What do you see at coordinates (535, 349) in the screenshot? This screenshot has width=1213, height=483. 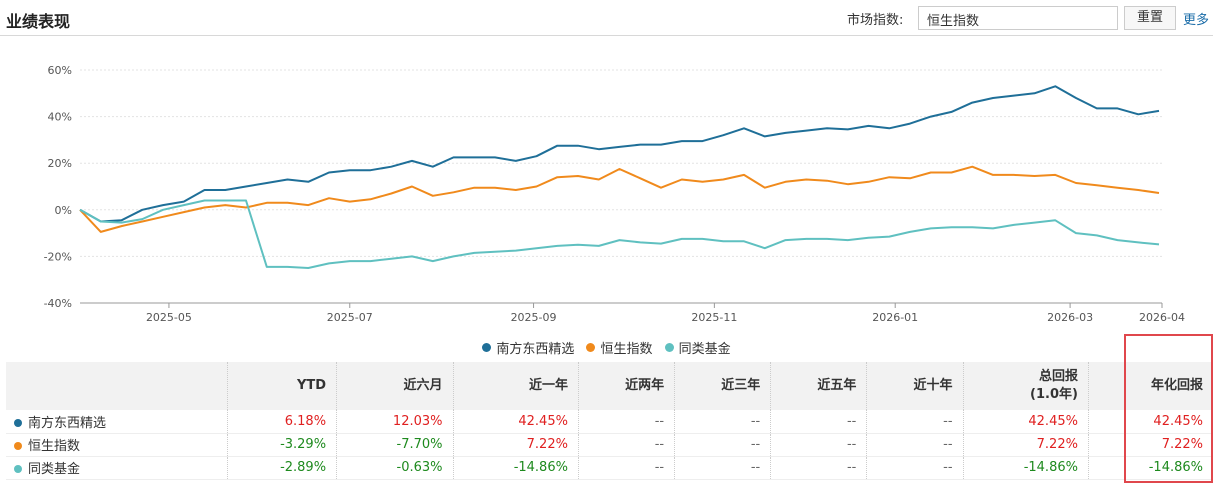 I see `legend-label: 南方东西精选` at bounding box center [535, 349].